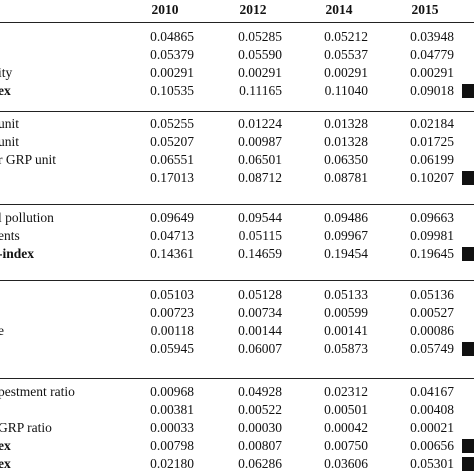 Image resolution: width=474 pixels, height=474 pixels. Describe the element at coordinates (172, 410) in the screenshot. I see `table-cell-value: 0.00381` at that location.